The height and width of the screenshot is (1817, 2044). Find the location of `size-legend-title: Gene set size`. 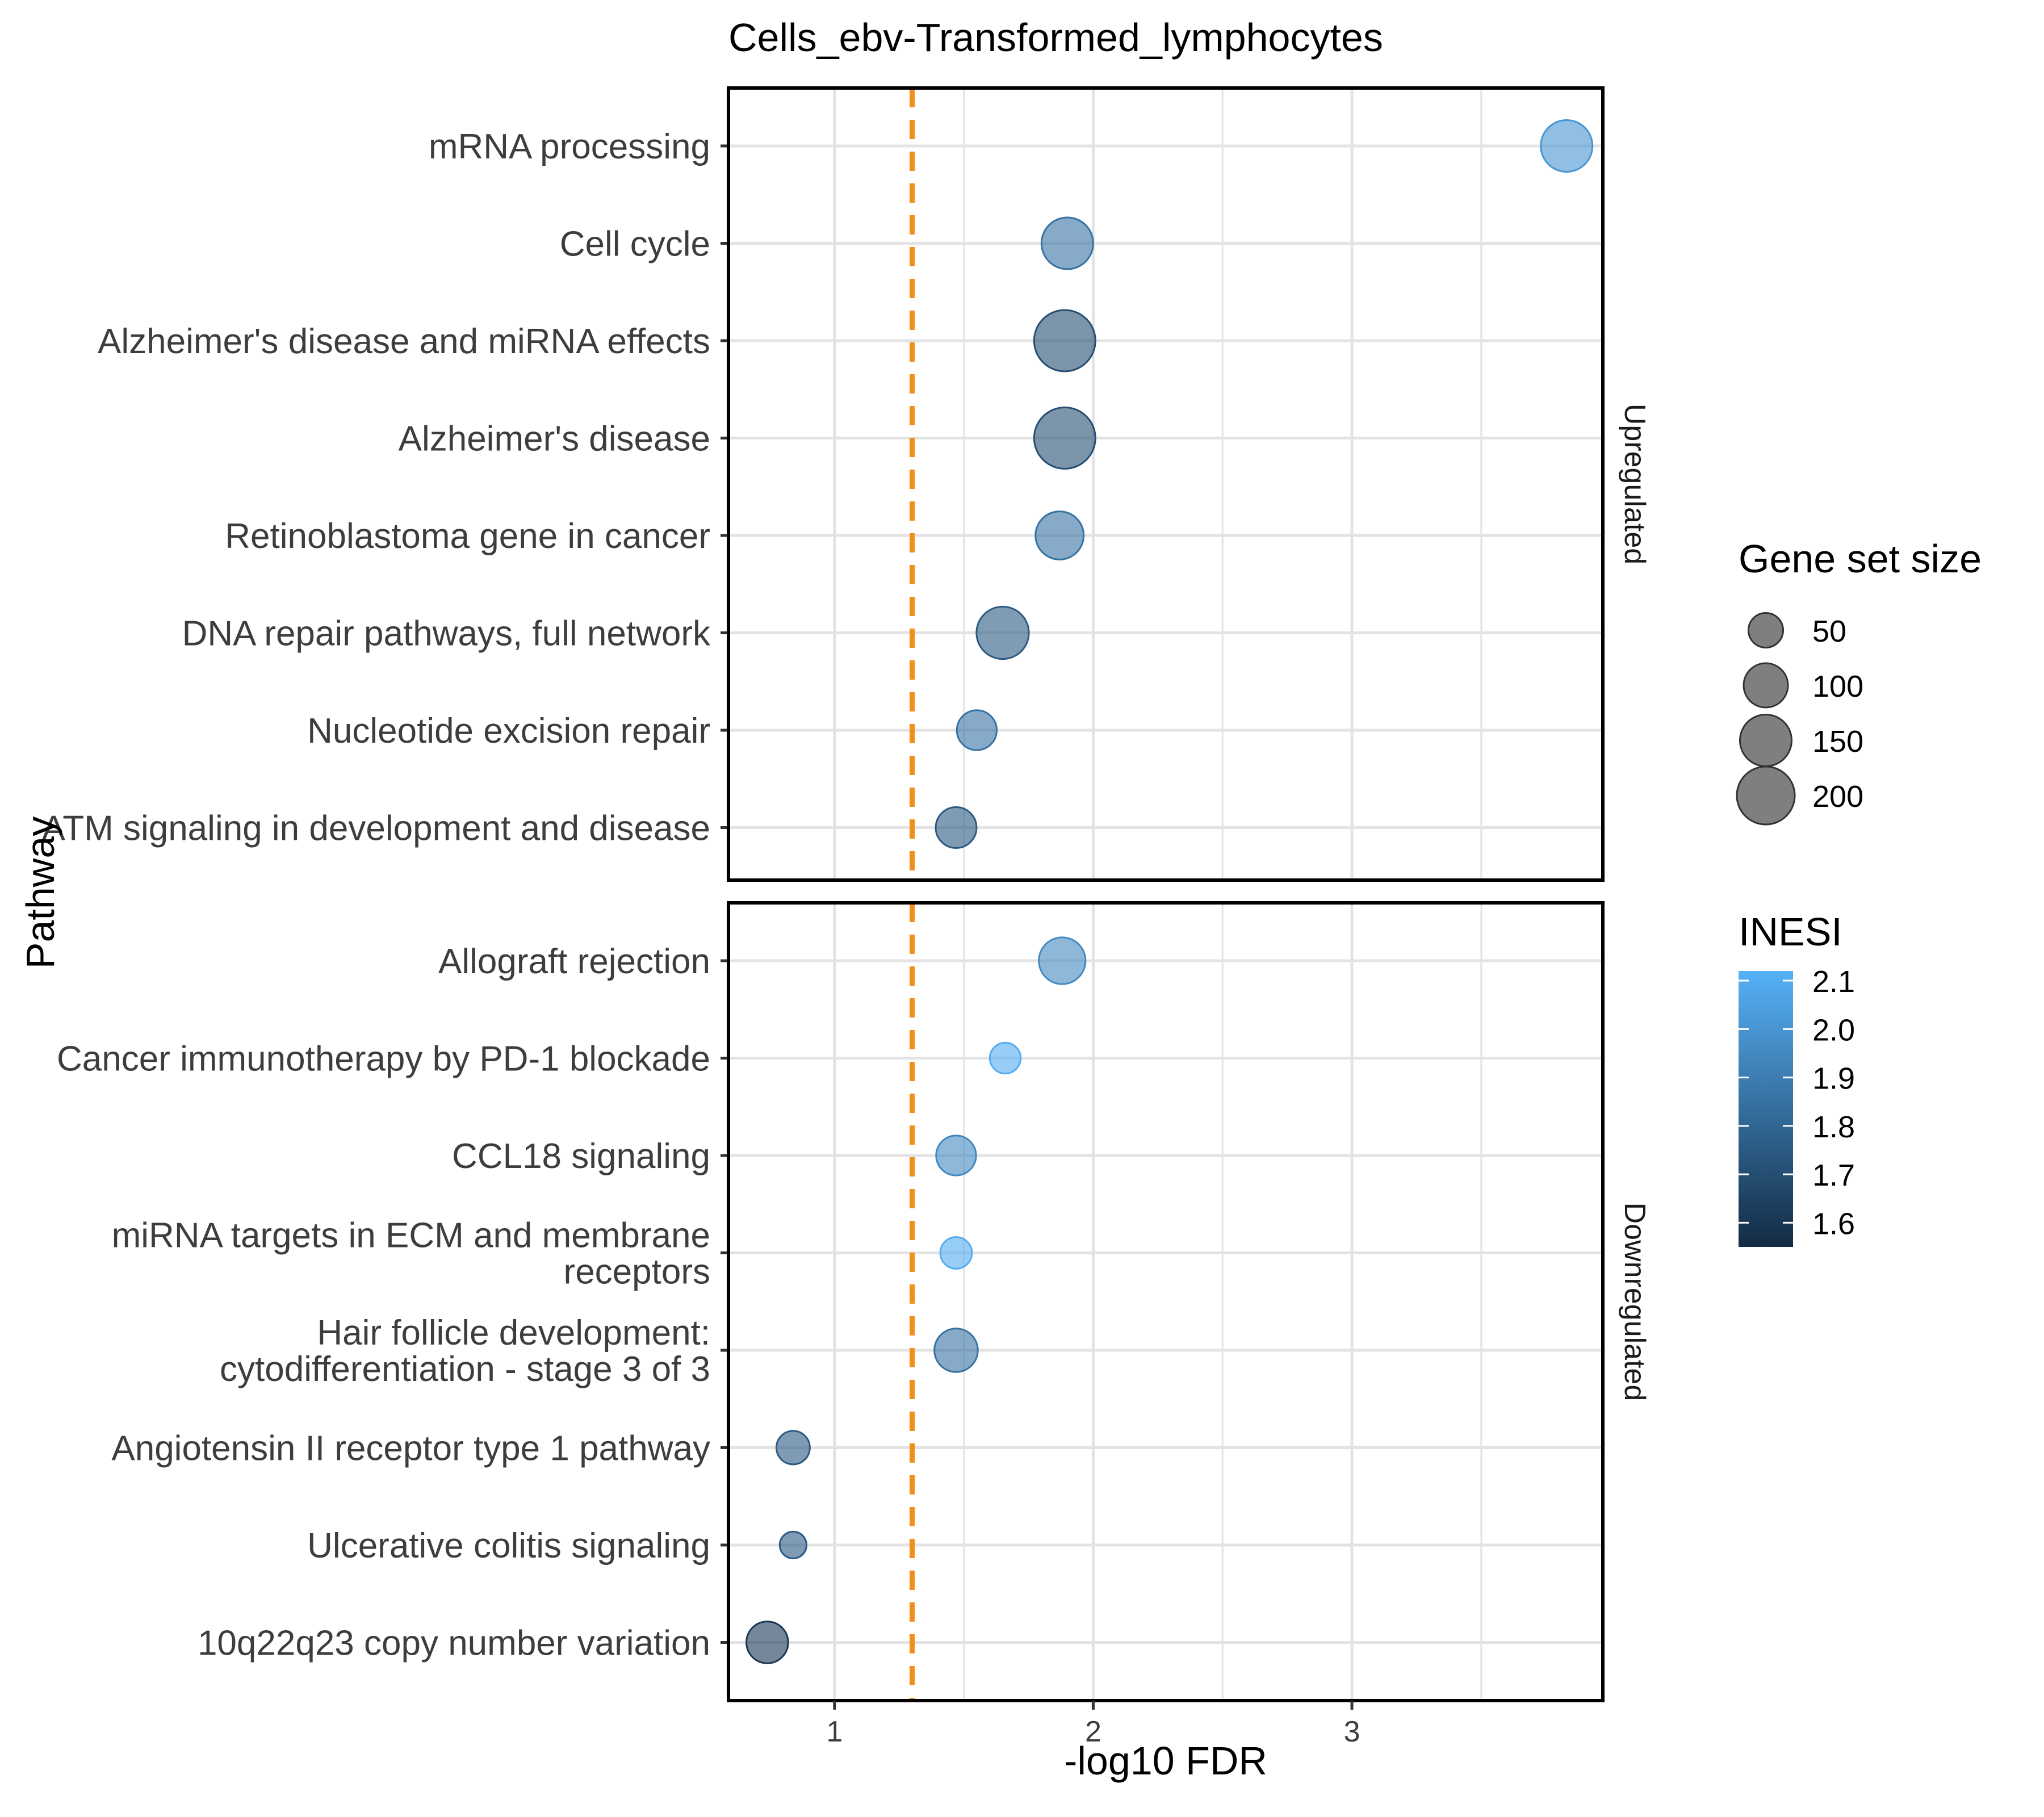

size-legend-title: Gene set size is located at coordinates (1861, 559).